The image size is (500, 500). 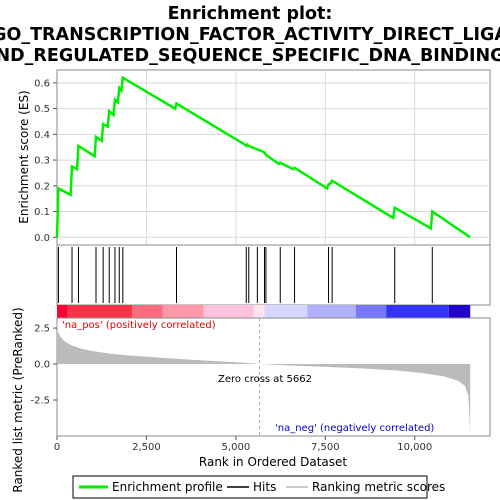 I want to click on metric-y-ticks: 2.5 0.0 -2.5, so click(x=43, y=365).